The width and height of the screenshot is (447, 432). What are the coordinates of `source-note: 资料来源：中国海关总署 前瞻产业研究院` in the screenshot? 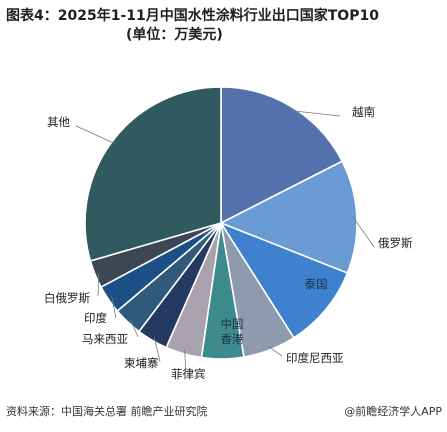 It's located at (107, 411).